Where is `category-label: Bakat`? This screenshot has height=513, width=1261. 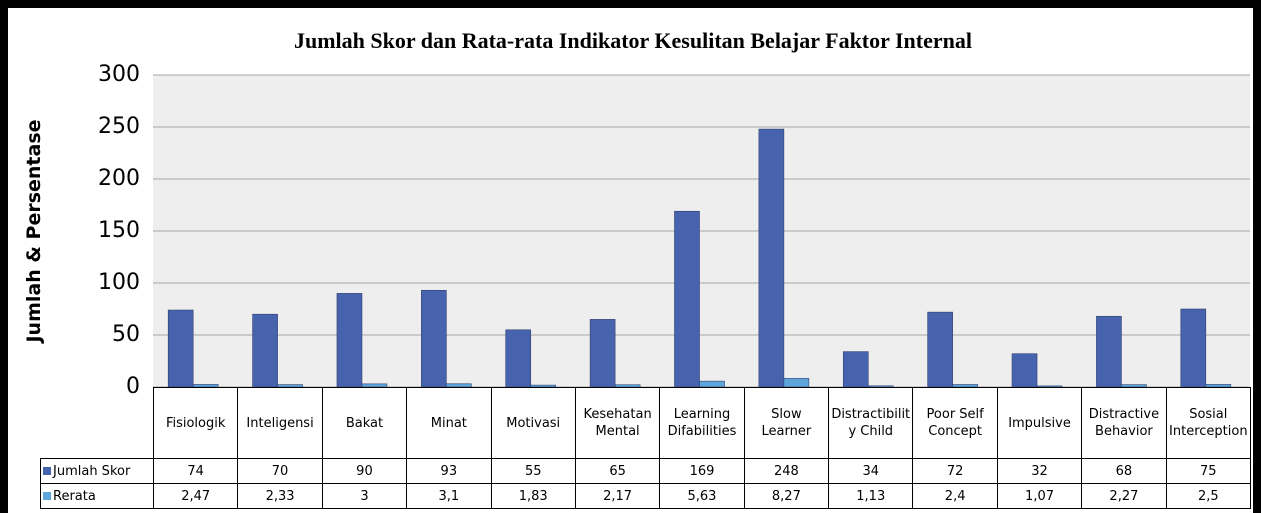
category-label: Bakat is located at coordinates (364, 423).